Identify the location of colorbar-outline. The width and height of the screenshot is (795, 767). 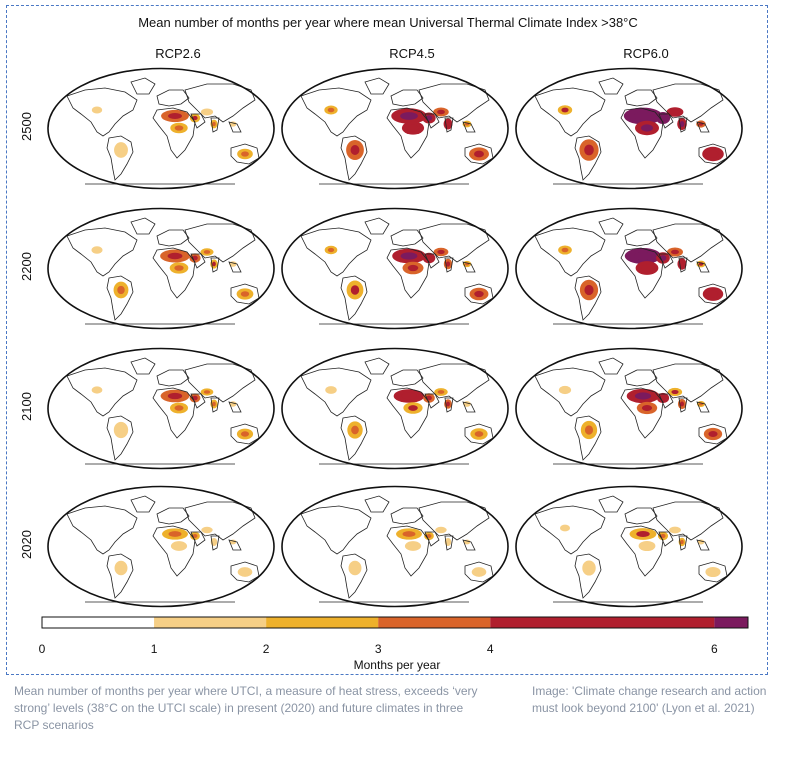
(395, 622).